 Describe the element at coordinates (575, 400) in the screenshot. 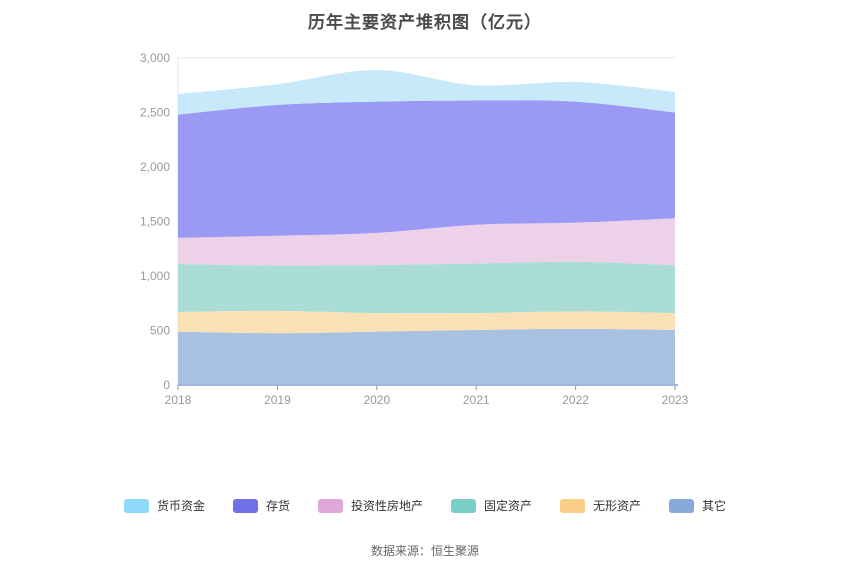

I see `x-tick-label: 2022` at that location.